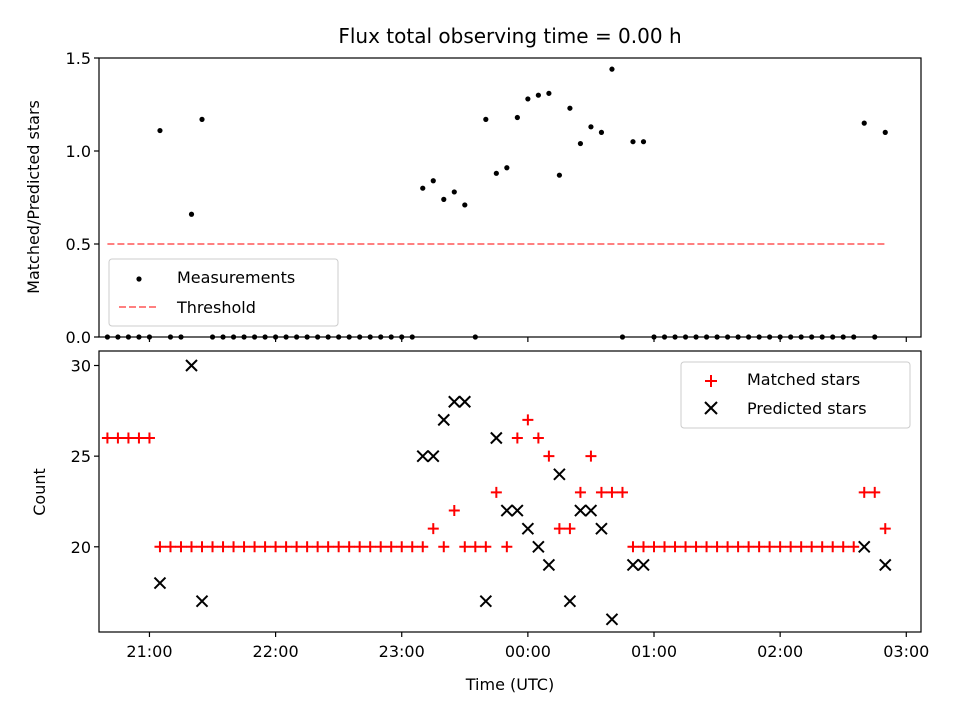 The width and height of the screenshot is (960, 720). Describe the element at coordinates (139, 279) in the screenshot. I see `legend-marker-measurements` at that location.